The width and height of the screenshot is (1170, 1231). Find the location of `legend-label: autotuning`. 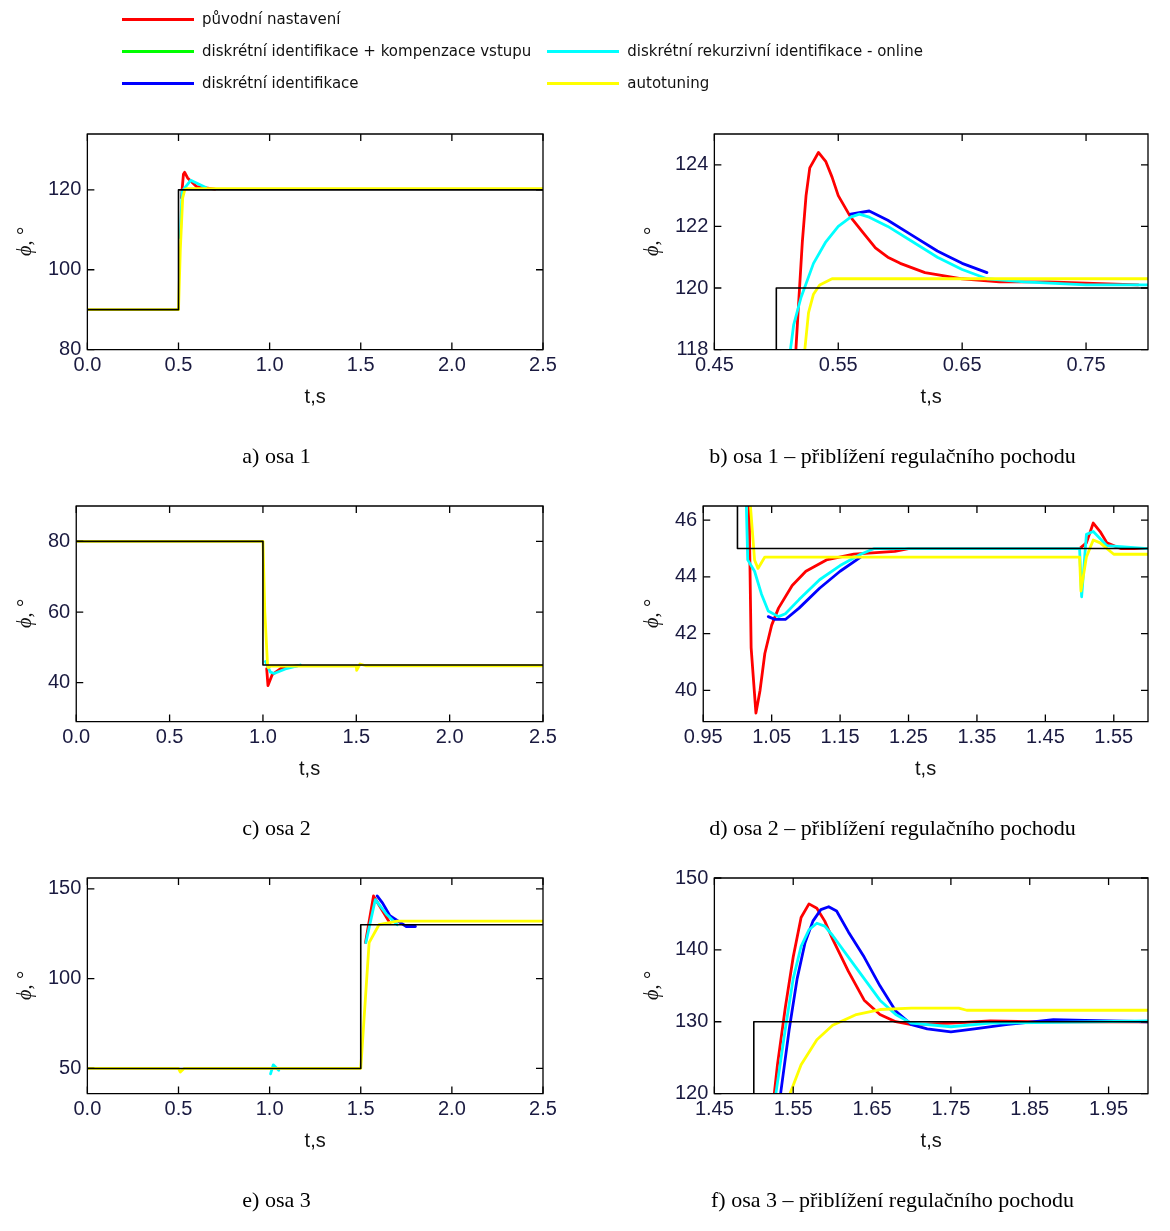

legend-label: autotuning is located at coordinates (668, 83).